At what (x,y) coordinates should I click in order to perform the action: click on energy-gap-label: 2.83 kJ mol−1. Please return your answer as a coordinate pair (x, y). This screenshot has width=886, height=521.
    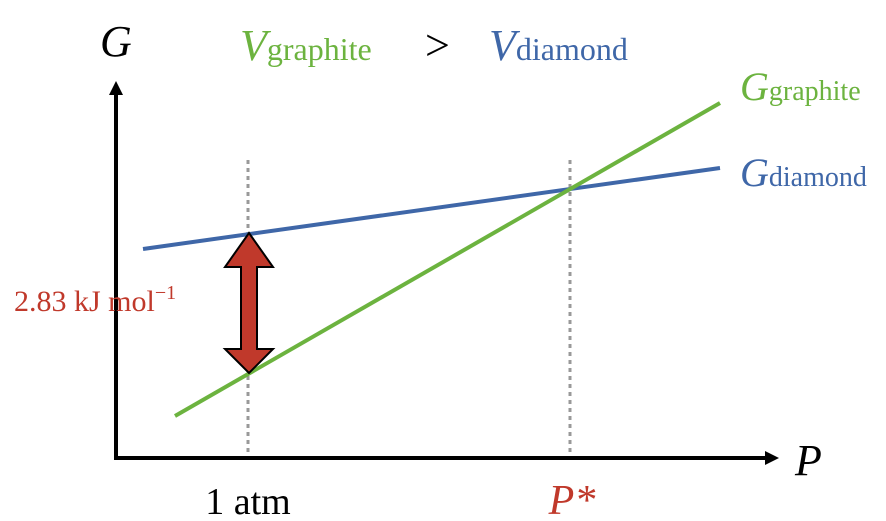
    Looking at the image, I should click on (95, 300).